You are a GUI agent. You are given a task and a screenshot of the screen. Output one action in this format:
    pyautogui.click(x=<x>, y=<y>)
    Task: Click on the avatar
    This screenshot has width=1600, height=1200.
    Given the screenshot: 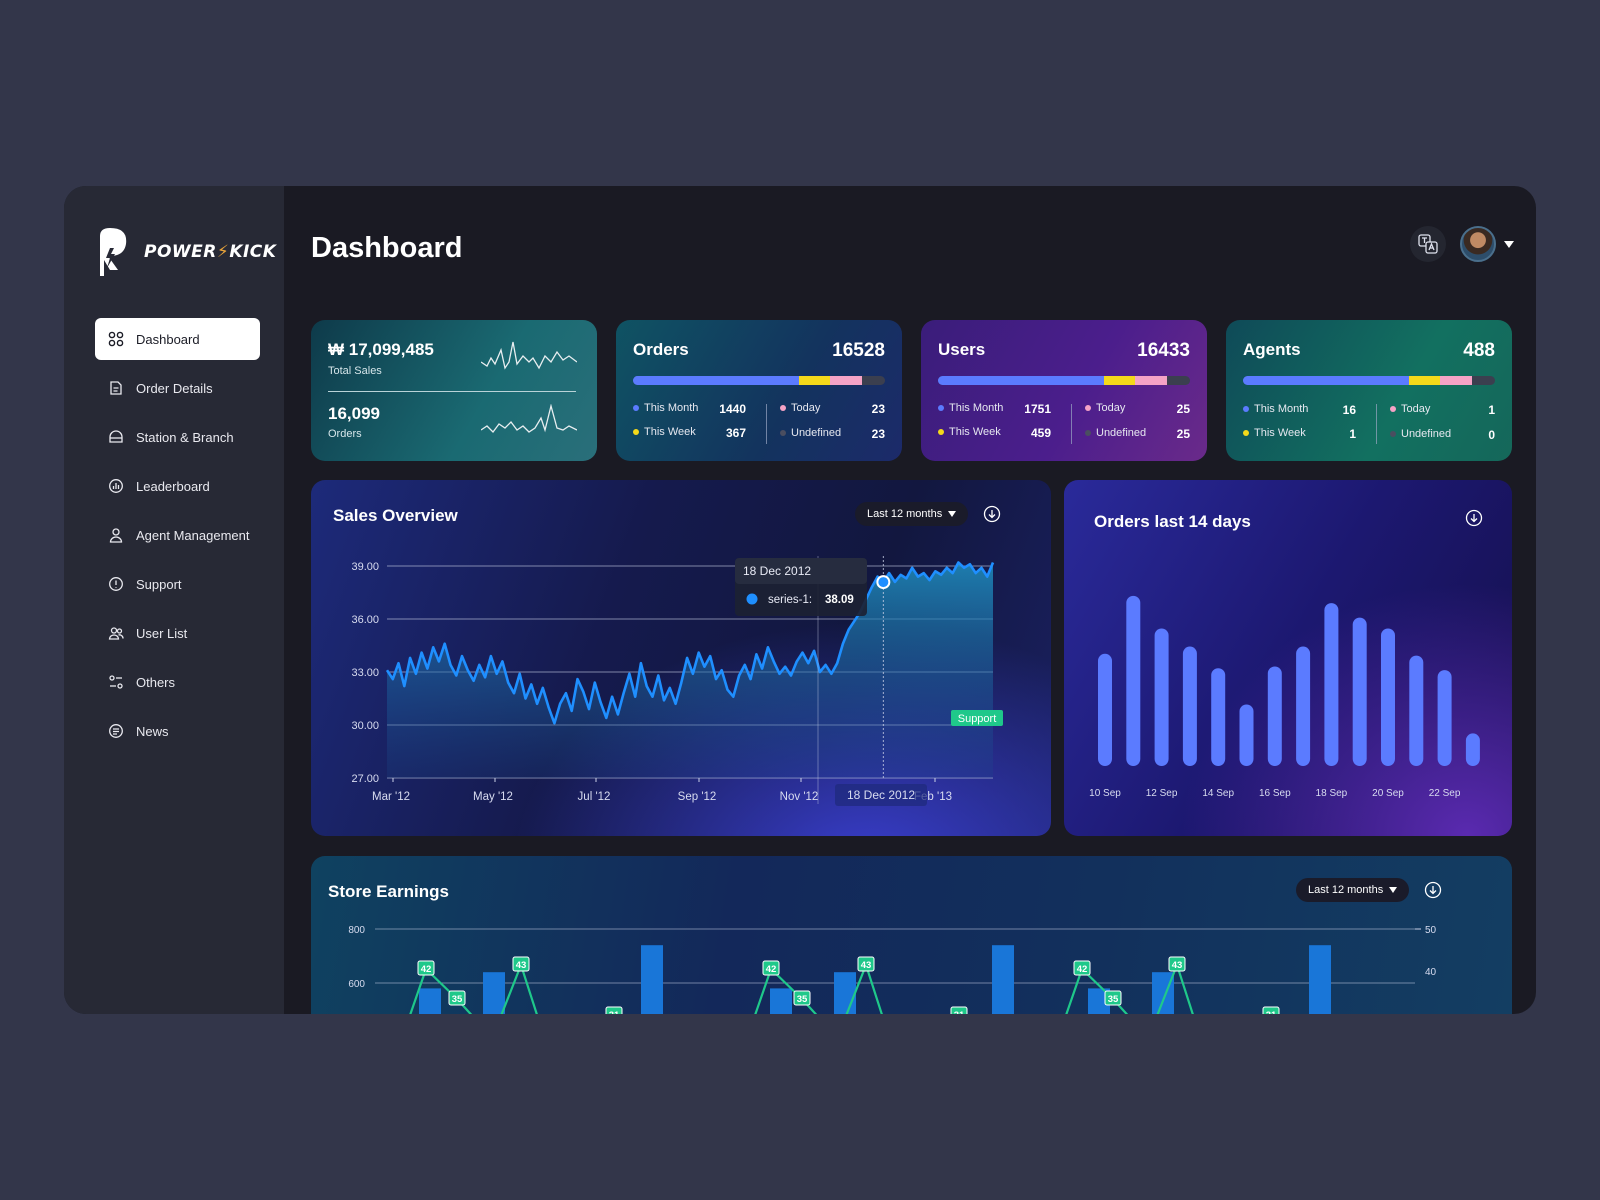 What is the action you would take?
    pyautogui.click(x=1478, y=244)
    